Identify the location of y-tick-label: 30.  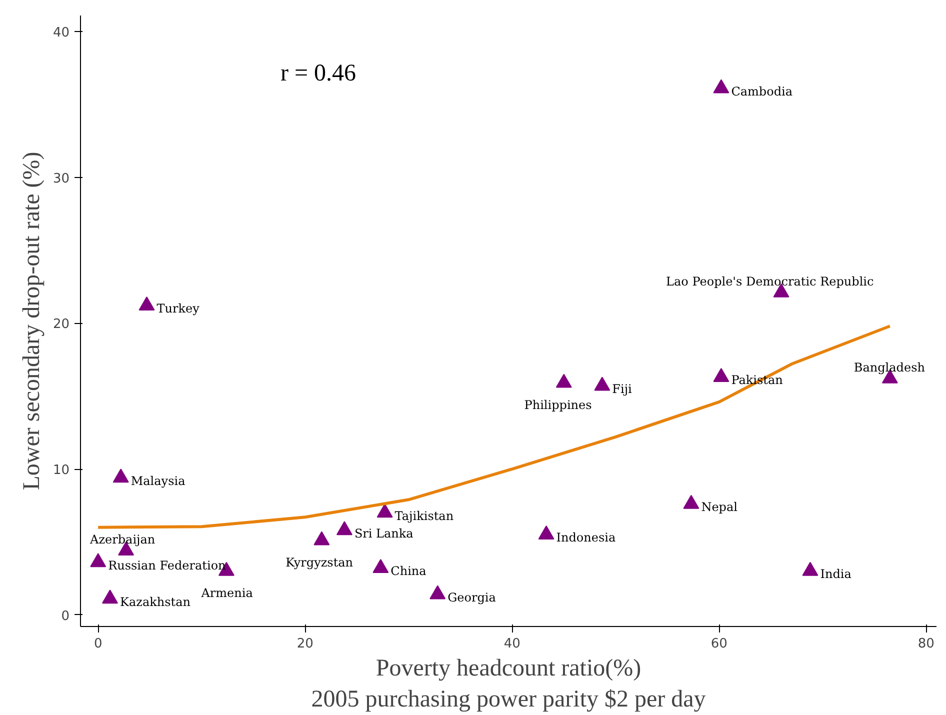
(61, 178).